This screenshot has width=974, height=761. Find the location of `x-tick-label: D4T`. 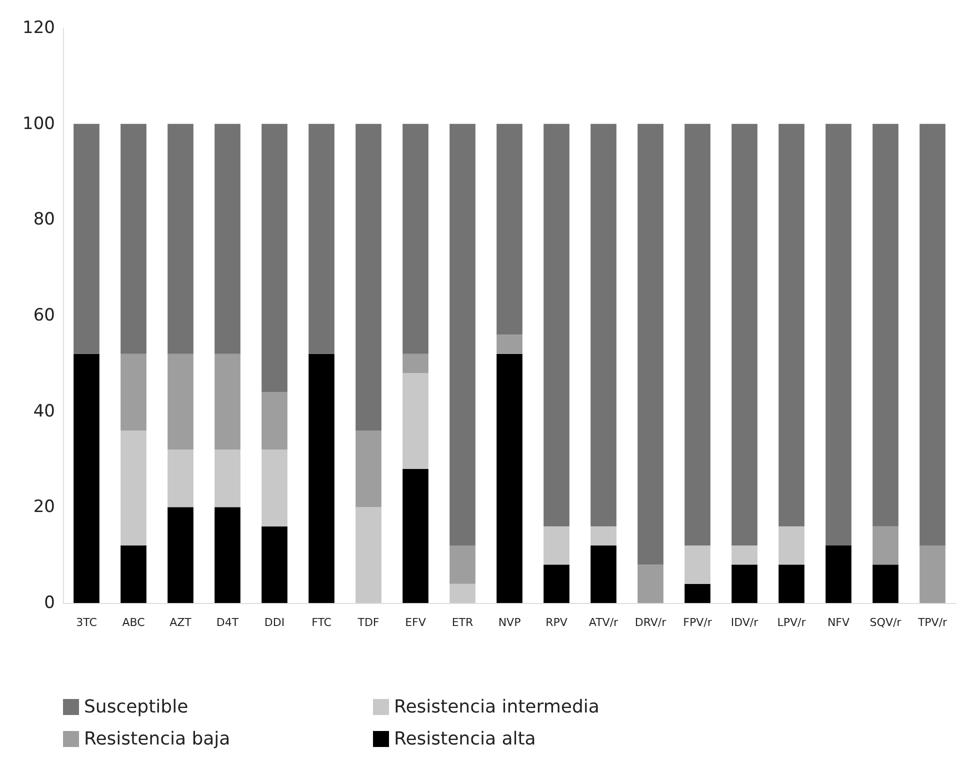

x-tick-label: D4T is located at coordinates (227, 622).